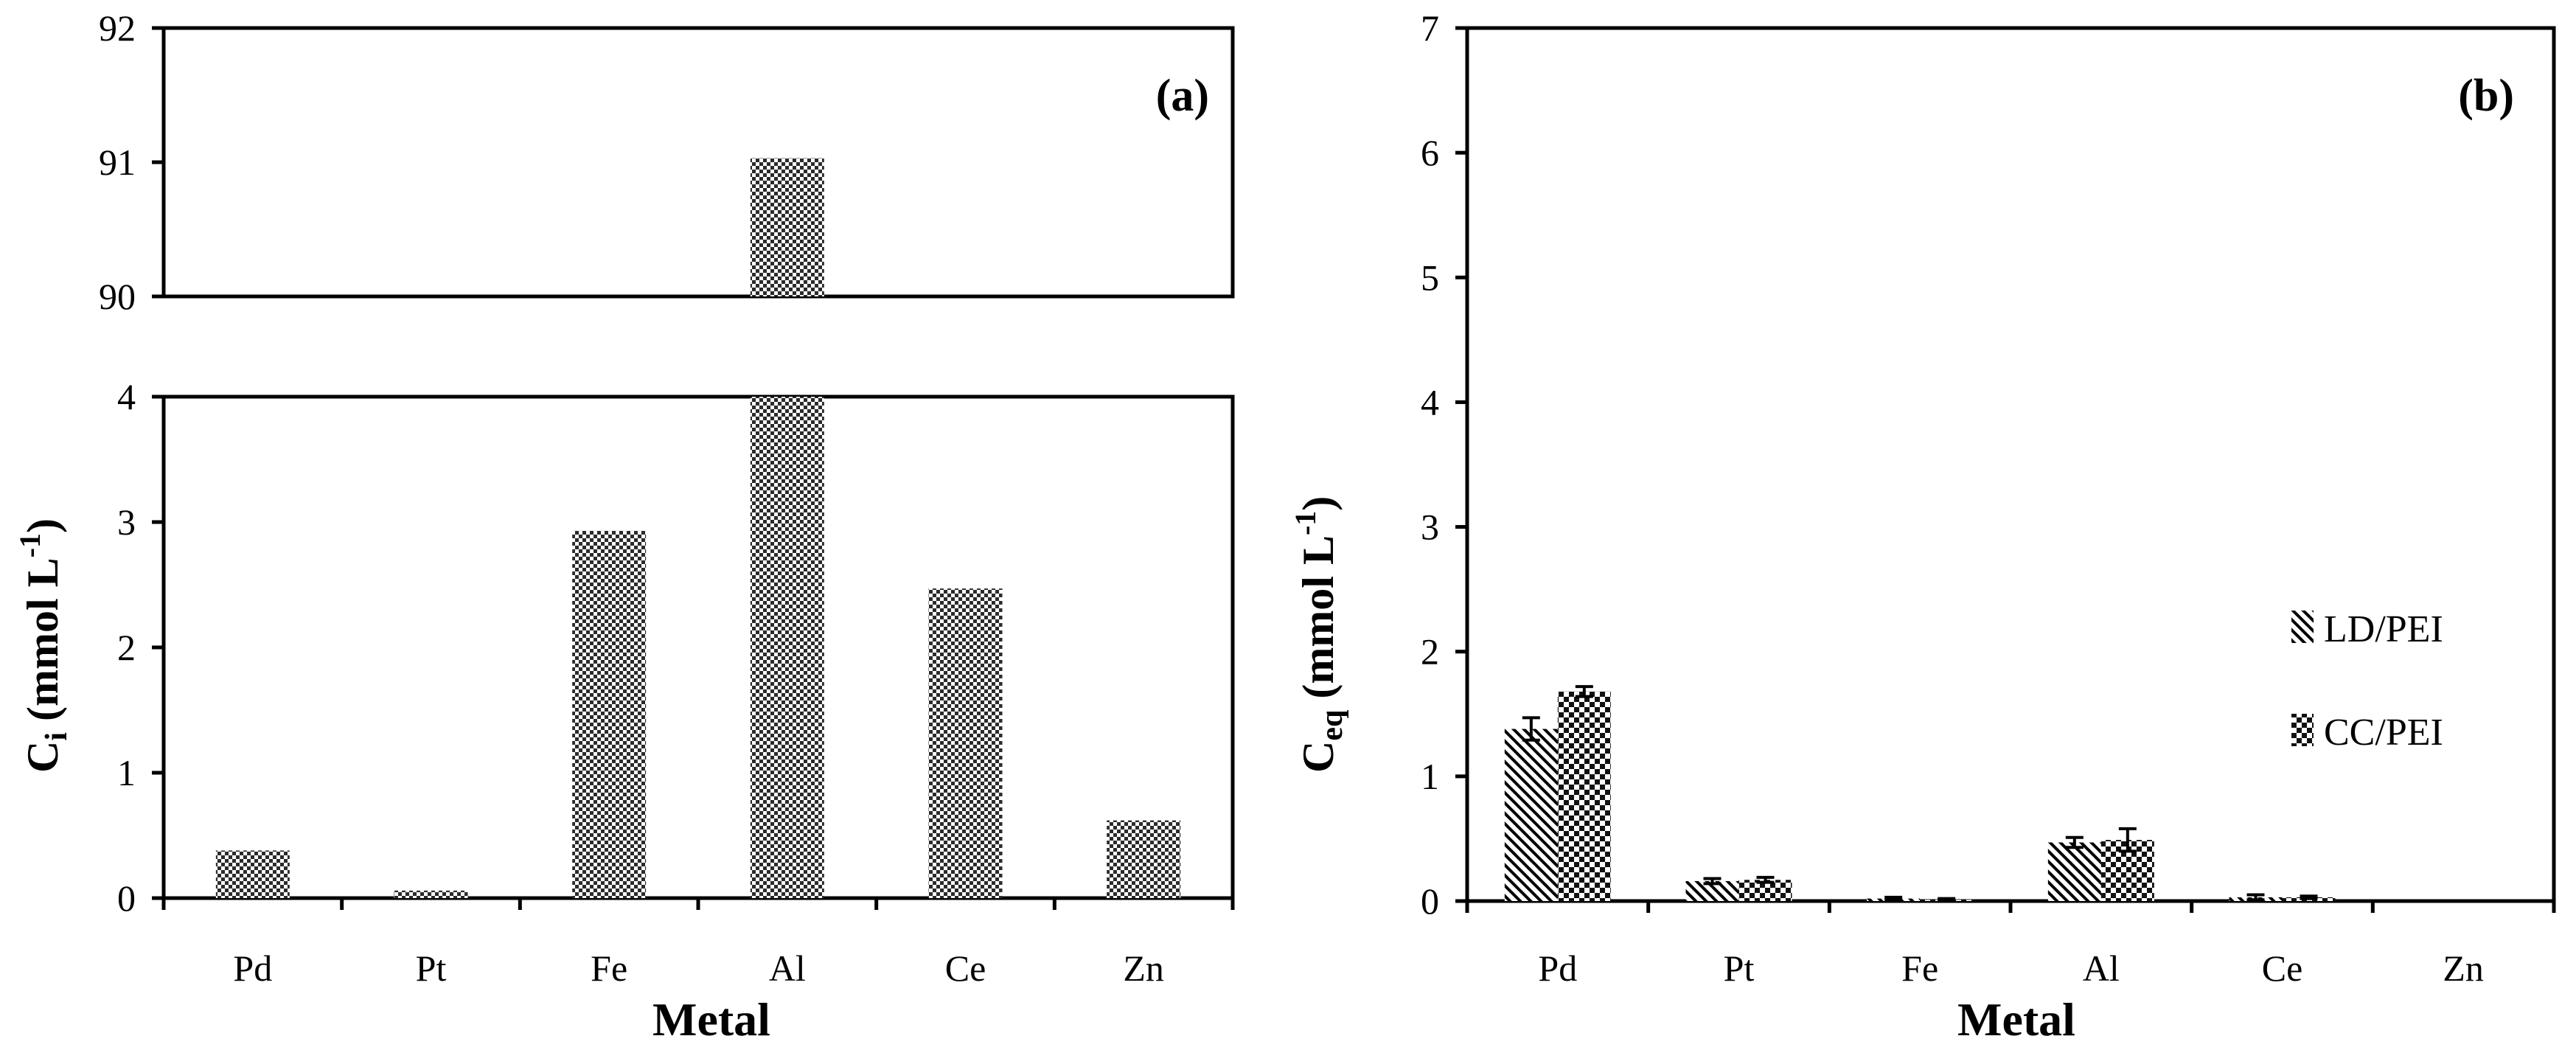 The height and width of the screenshot is (1050, 2576). I want to click on panel-b-xtick-fe: Fe, so click(1920, 968).